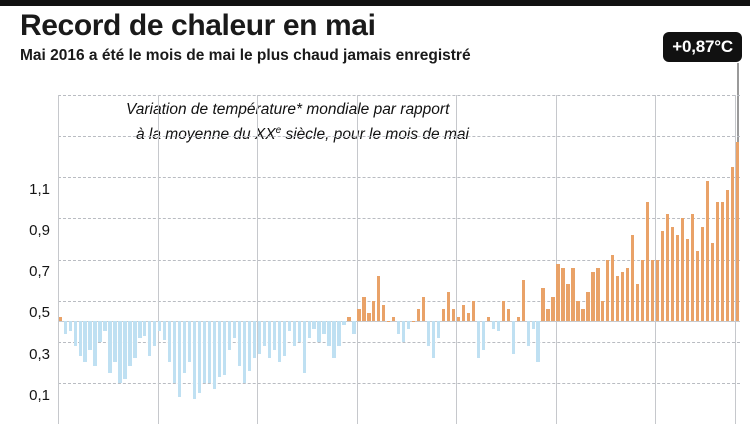  I want to click on page-title: Record de chaleur en mai, so click(198, 25).